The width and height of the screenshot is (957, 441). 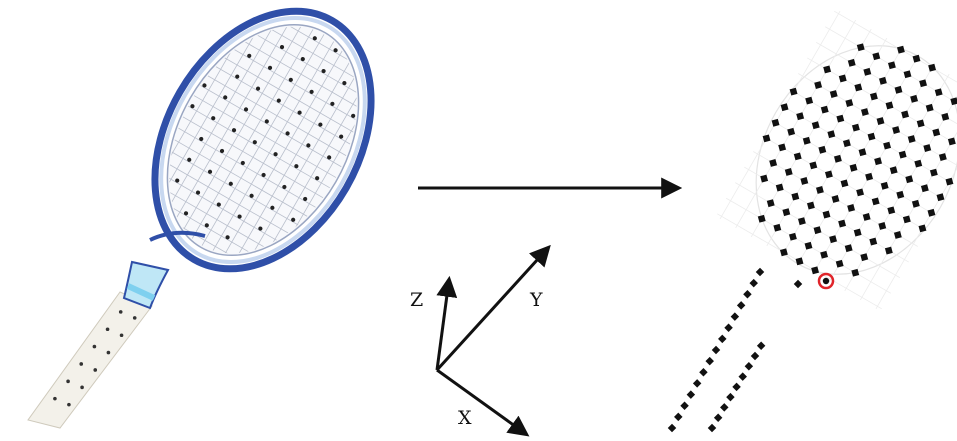 I want to click on z-axis, so click(x=446, y=323).